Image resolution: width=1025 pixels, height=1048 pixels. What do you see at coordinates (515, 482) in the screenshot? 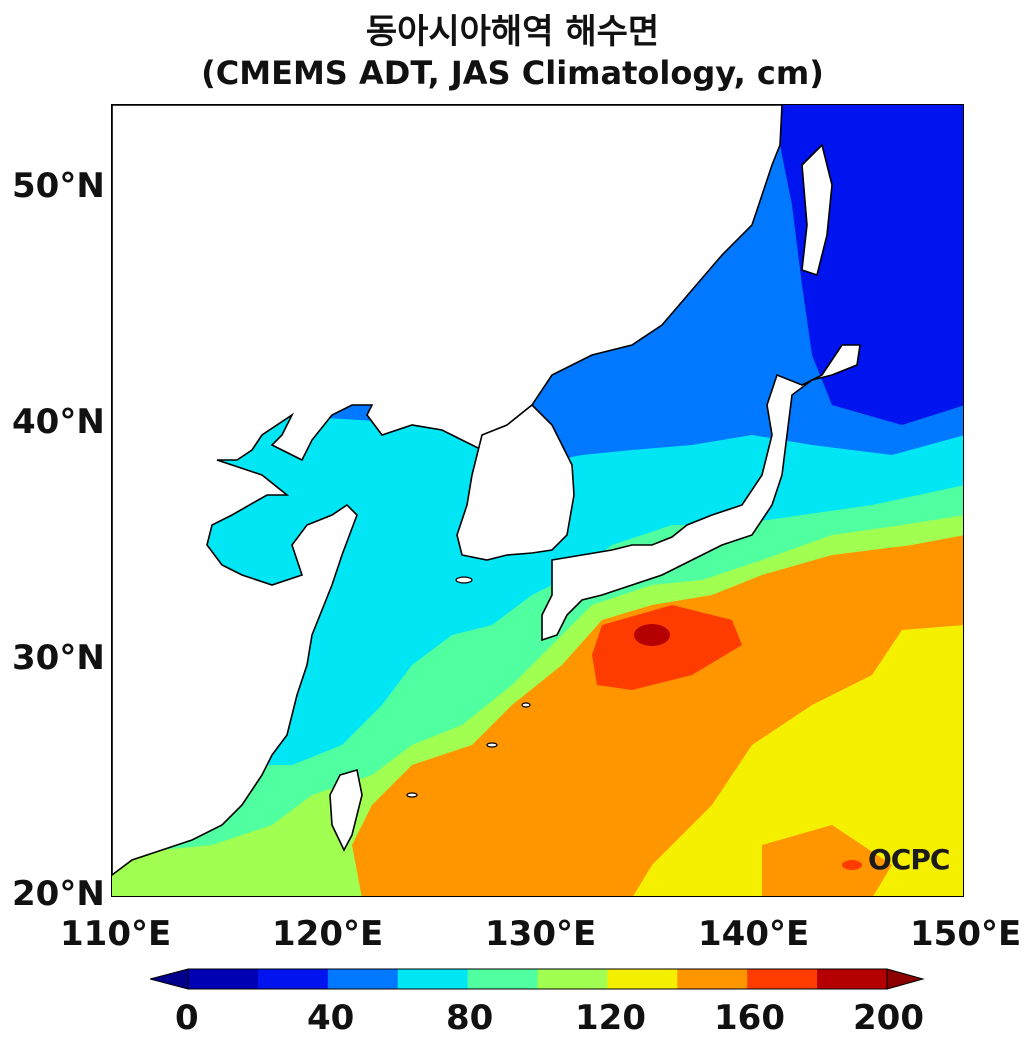
I see `land-korea` at bounding box center [515, 482].